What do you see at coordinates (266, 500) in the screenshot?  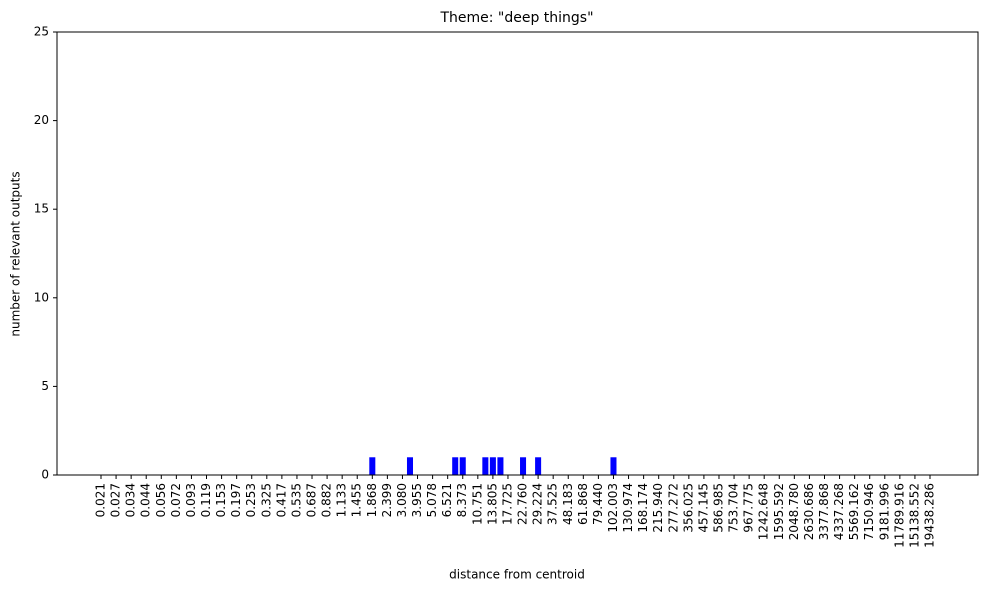 I see `x-tick-label: 0.325` at bounding box center [266, 500].